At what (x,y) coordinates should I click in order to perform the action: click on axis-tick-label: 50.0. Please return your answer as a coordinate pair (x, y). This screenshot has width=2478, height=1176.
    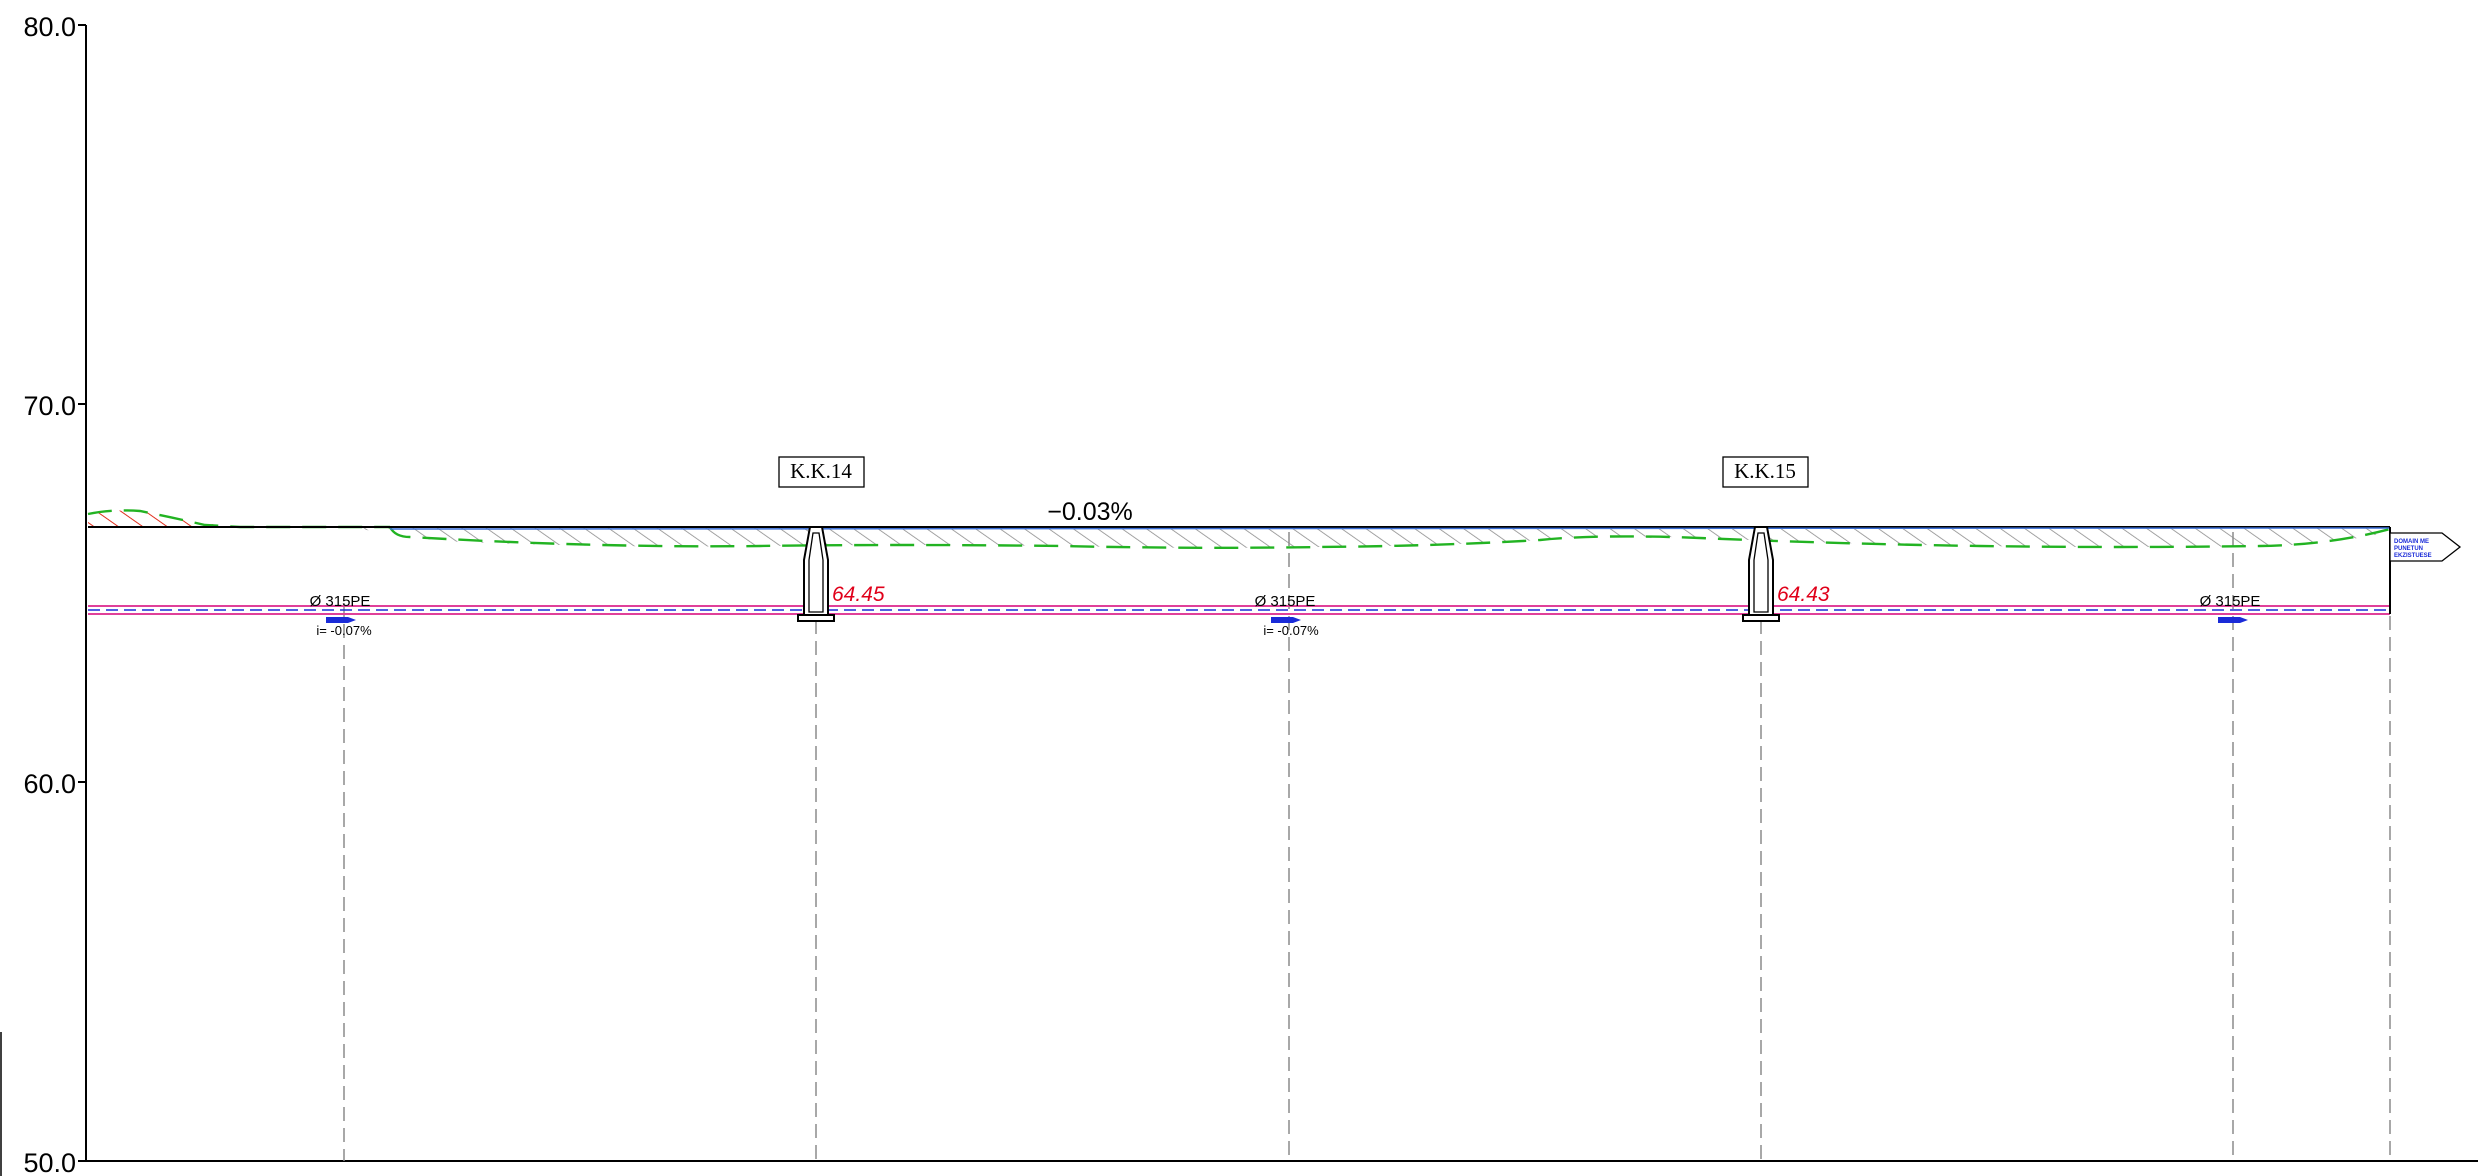
    Looking at the image, I should click on (49, 1162).